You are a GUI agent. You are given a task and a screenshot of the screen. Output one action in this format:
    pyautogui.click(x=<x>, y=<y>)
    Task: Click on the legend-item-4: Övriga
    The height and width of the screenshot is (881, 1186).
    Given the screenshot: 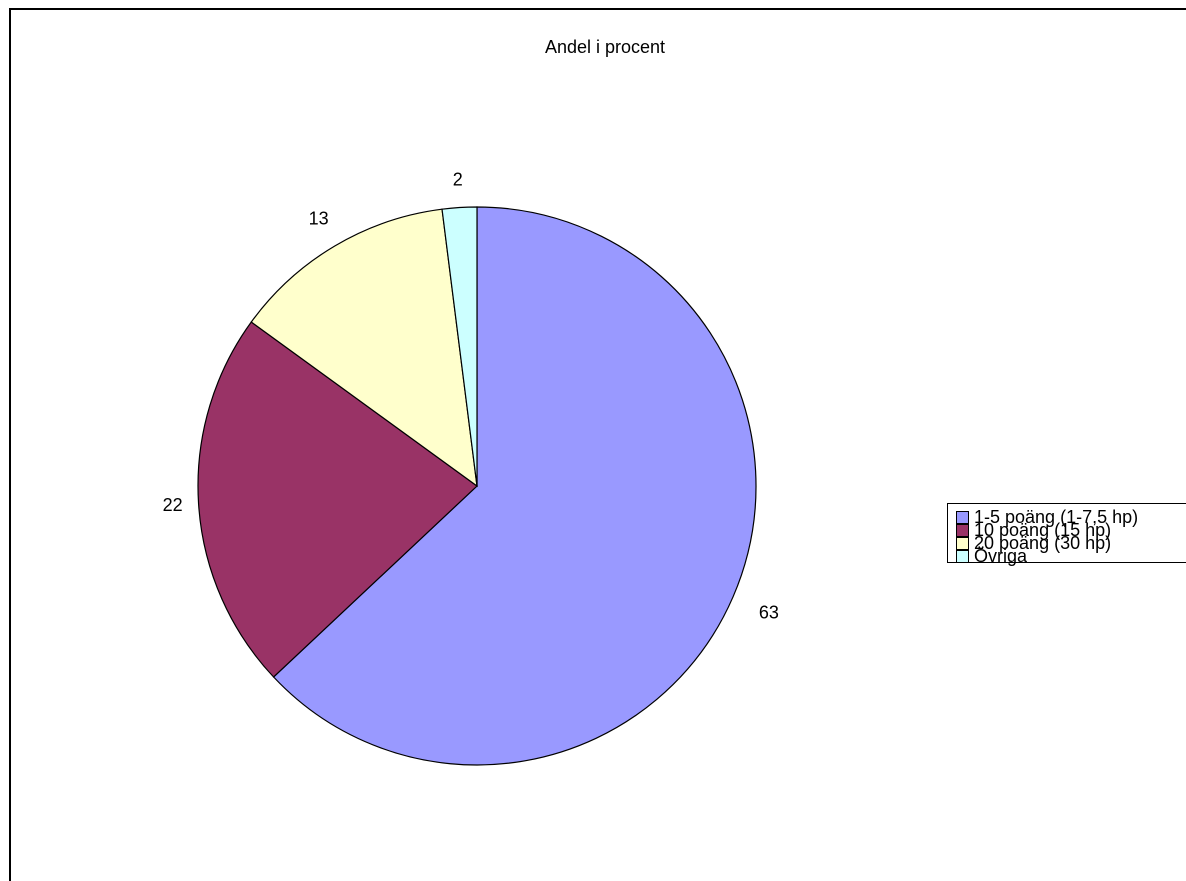 What is the action you would take?
    pyautogui.click(x=991, y=556)
    